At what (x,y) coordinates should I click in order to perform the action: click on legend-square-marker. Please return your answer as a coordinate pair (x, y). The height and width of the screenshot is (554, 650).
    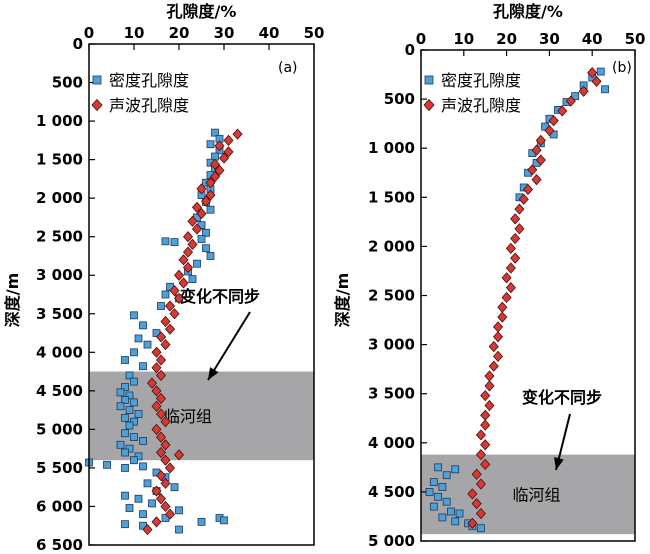
    Looking at the image, I should click on (429, 80).